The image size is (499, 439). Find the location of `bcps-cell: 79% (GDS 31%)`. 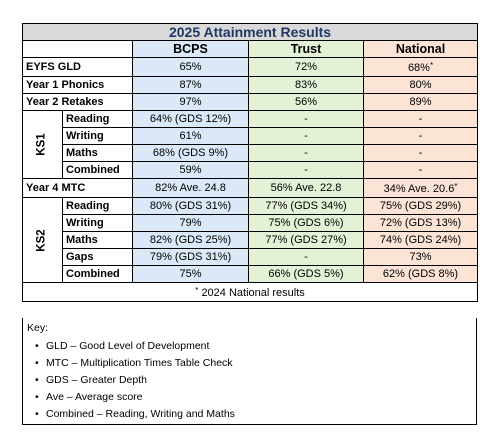

bcps-cell: 79% (GDS 31%) is located at coordinates (190, 257).